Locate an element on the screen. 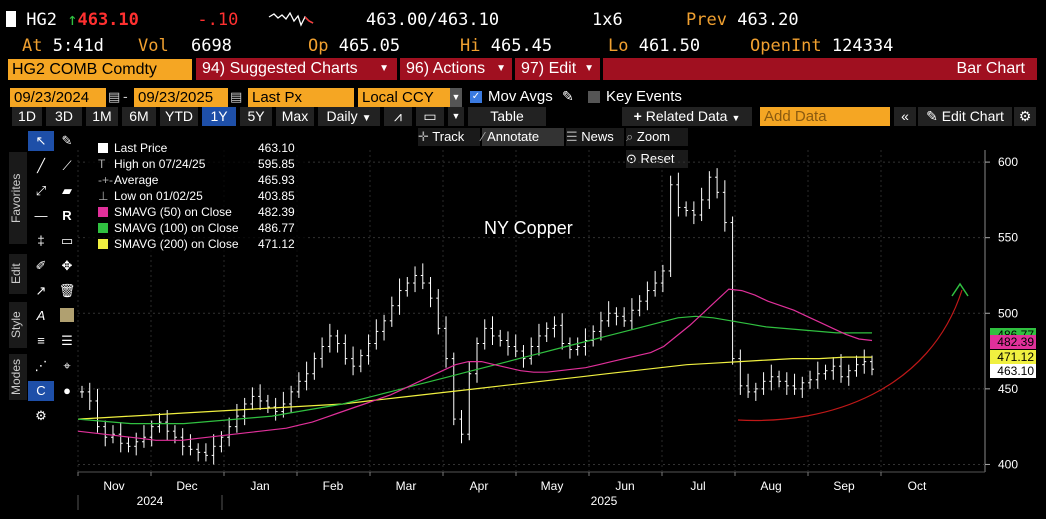 The image size is (1046, 519). move-icon: ✥ is located at coordinates (67, 265).